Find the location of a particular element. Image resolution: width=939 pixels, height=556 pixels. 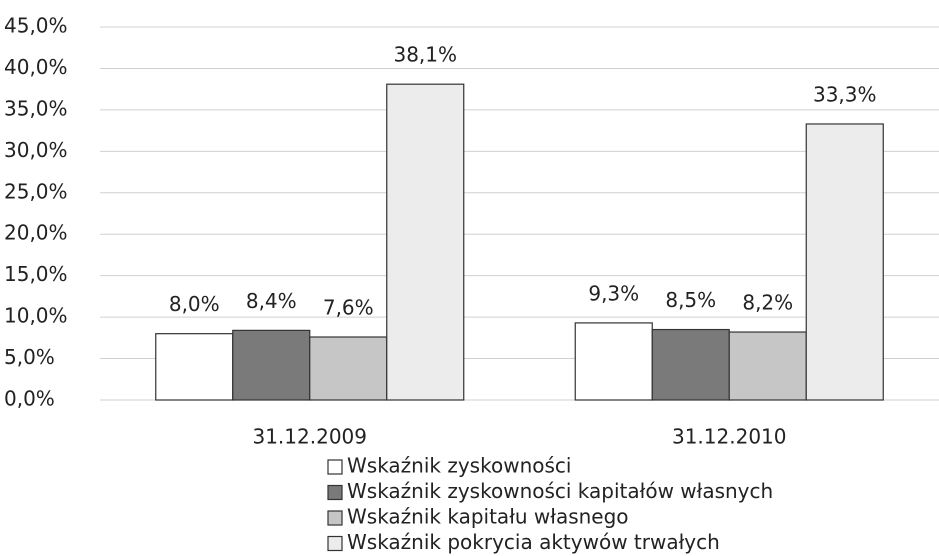

data-label: 8,2% is located at coordinates (767, 303).